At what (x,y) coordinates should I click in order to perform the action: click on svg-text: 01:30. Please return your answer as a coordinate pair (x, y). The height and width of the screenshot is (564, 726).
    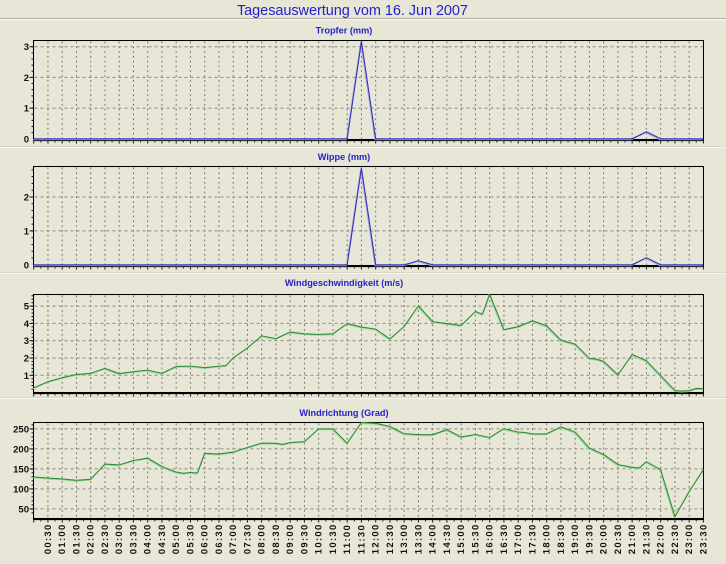
    Looking at the image, I should click on (76, 538).